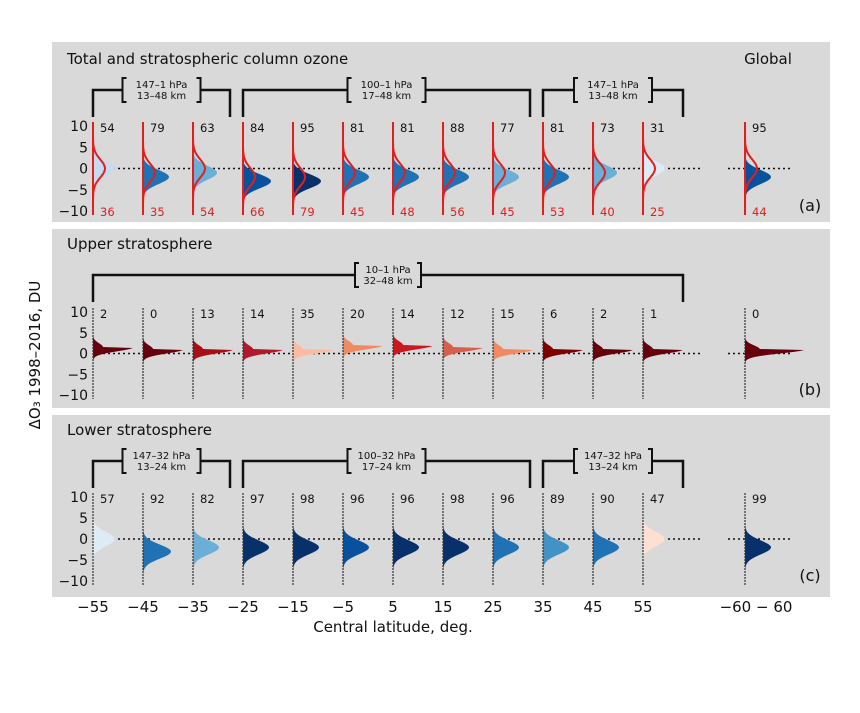 The height and width of the screenshot is (713, 860). What do you see at coordinates (35, 355) in the screenshot?
I see `y-axis-label: ΔO₃ 1998–2016, DU` at bounding box center [35, 355].